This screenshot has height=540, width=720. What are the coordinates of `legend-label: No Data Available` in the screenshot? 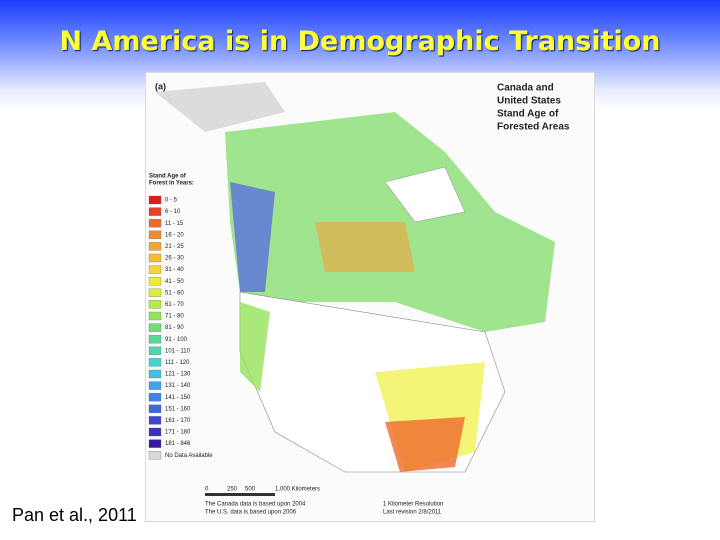 It's located at (189, 456).